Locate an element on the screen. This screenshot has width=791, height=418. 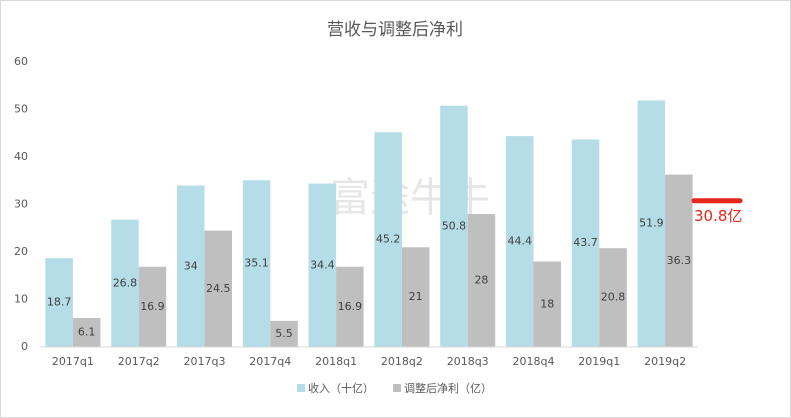
chart-title: 营收与调整后净利 is located at coordinates (395, 30).